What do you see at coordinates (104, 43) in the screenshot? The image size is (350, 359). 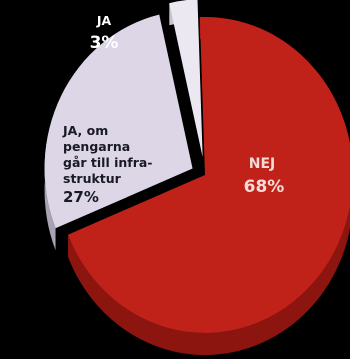 I see `slice-ja-value-label: 3%` at bounding box center [104, 43].